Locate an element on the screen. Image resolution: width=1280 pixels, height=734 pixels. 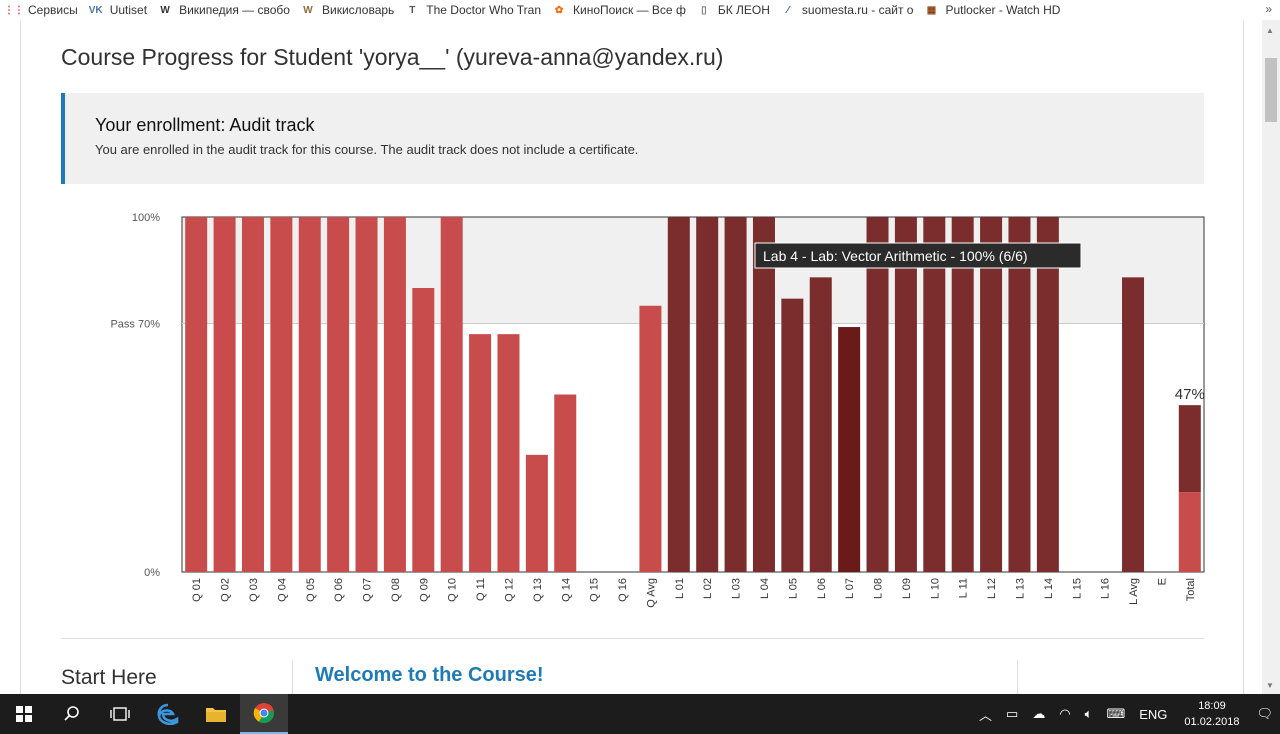
x-tick-label: L 06 is located at coordinates (822, 588).